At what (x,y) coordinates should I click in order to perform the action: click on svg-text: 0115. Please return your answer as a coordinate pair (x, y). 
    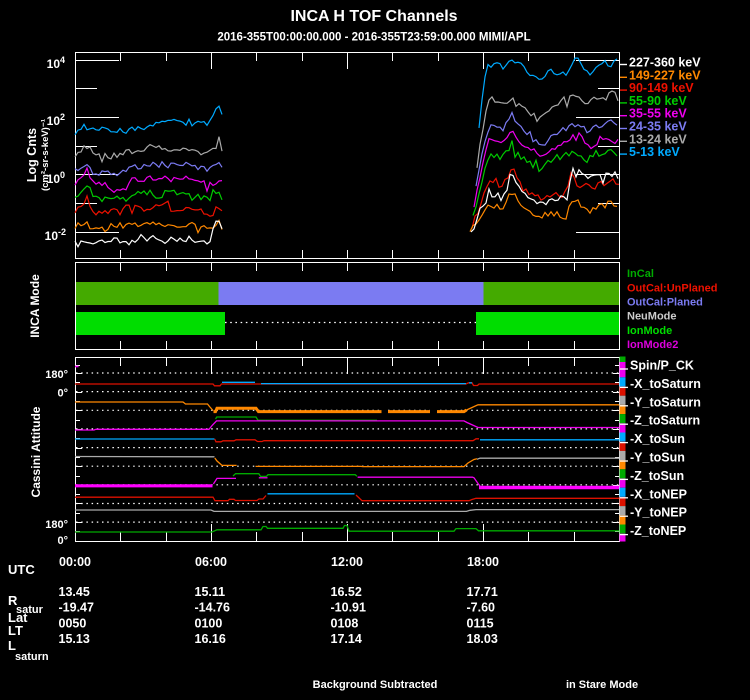
    Looking at the image, I should click on (480, 624).